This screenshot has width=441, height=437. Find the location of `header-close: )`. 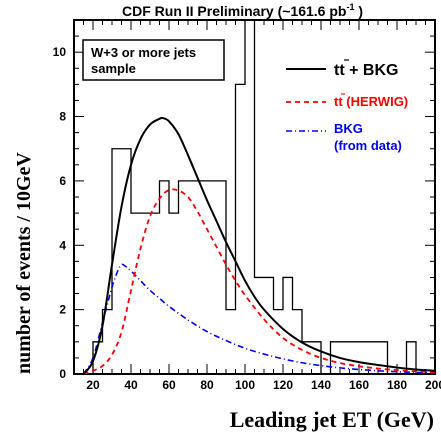

header-close: ) is located at coordinates (358, 11).